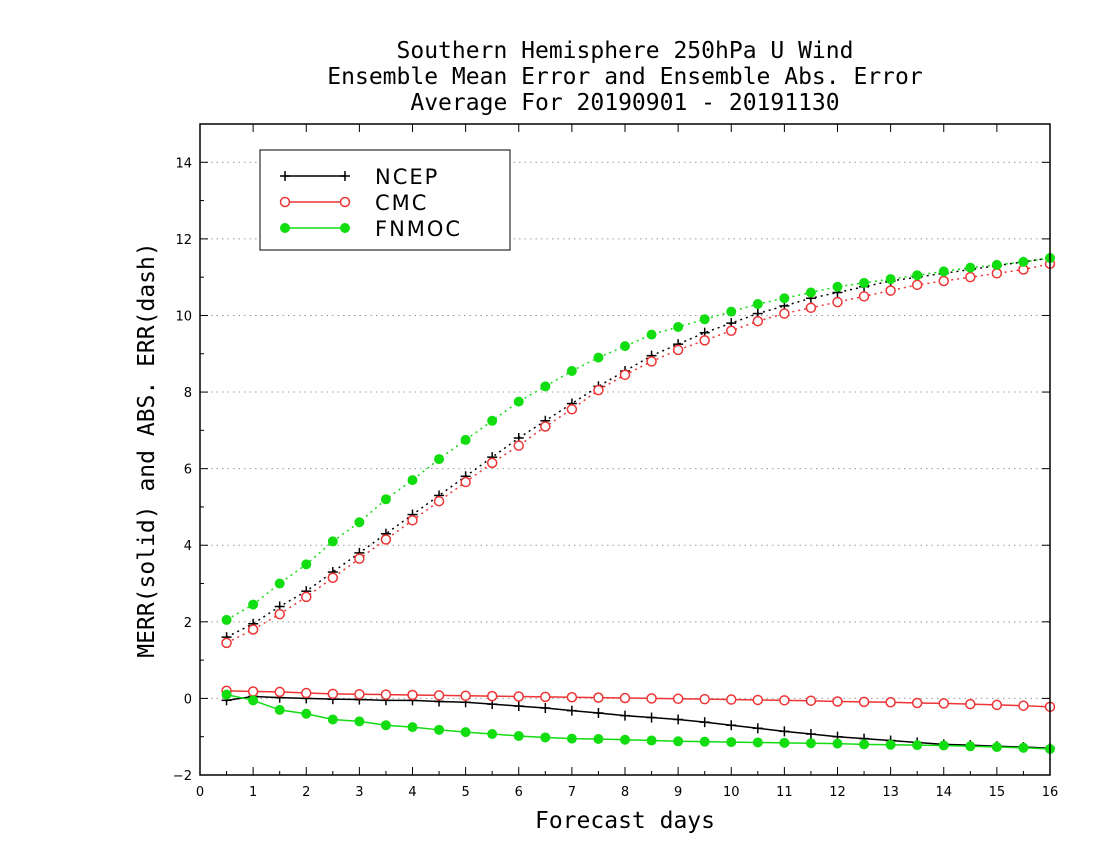  I want to click on x-tick-label: 14, so click(943, 792).